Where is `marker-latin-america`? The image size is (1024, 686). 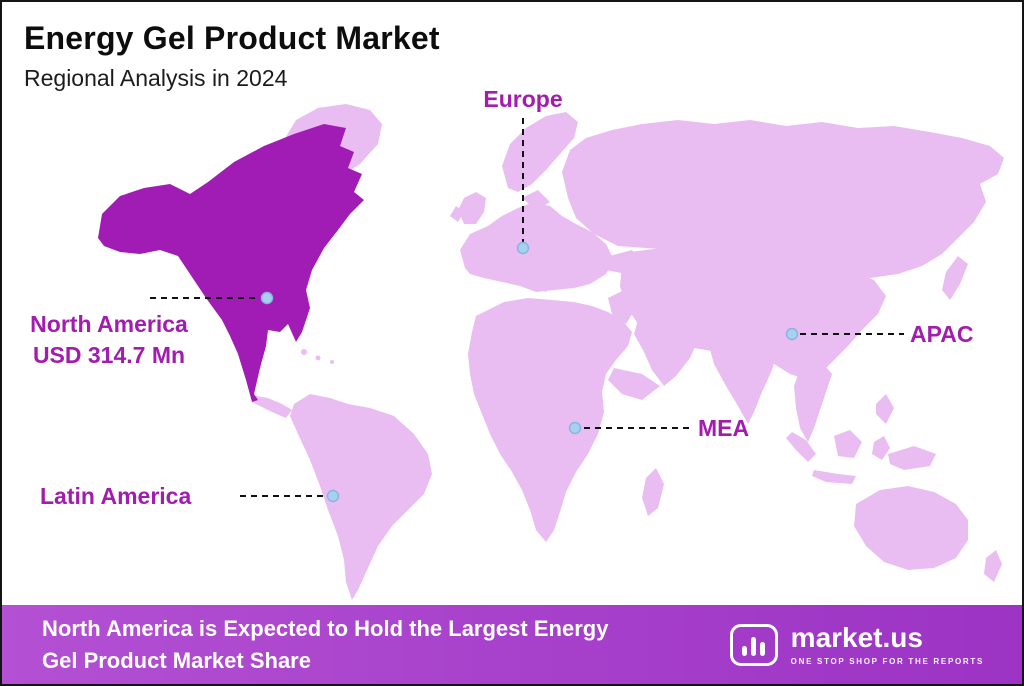
marker-latin-america is located at coordinates (333, 496).